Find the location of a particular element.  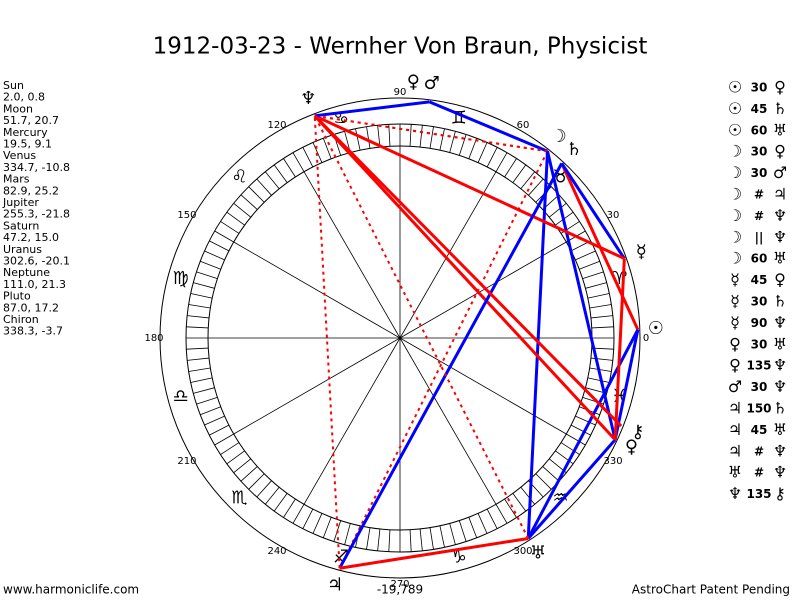

degree-label: 0 is located at coordinates (646, 338).